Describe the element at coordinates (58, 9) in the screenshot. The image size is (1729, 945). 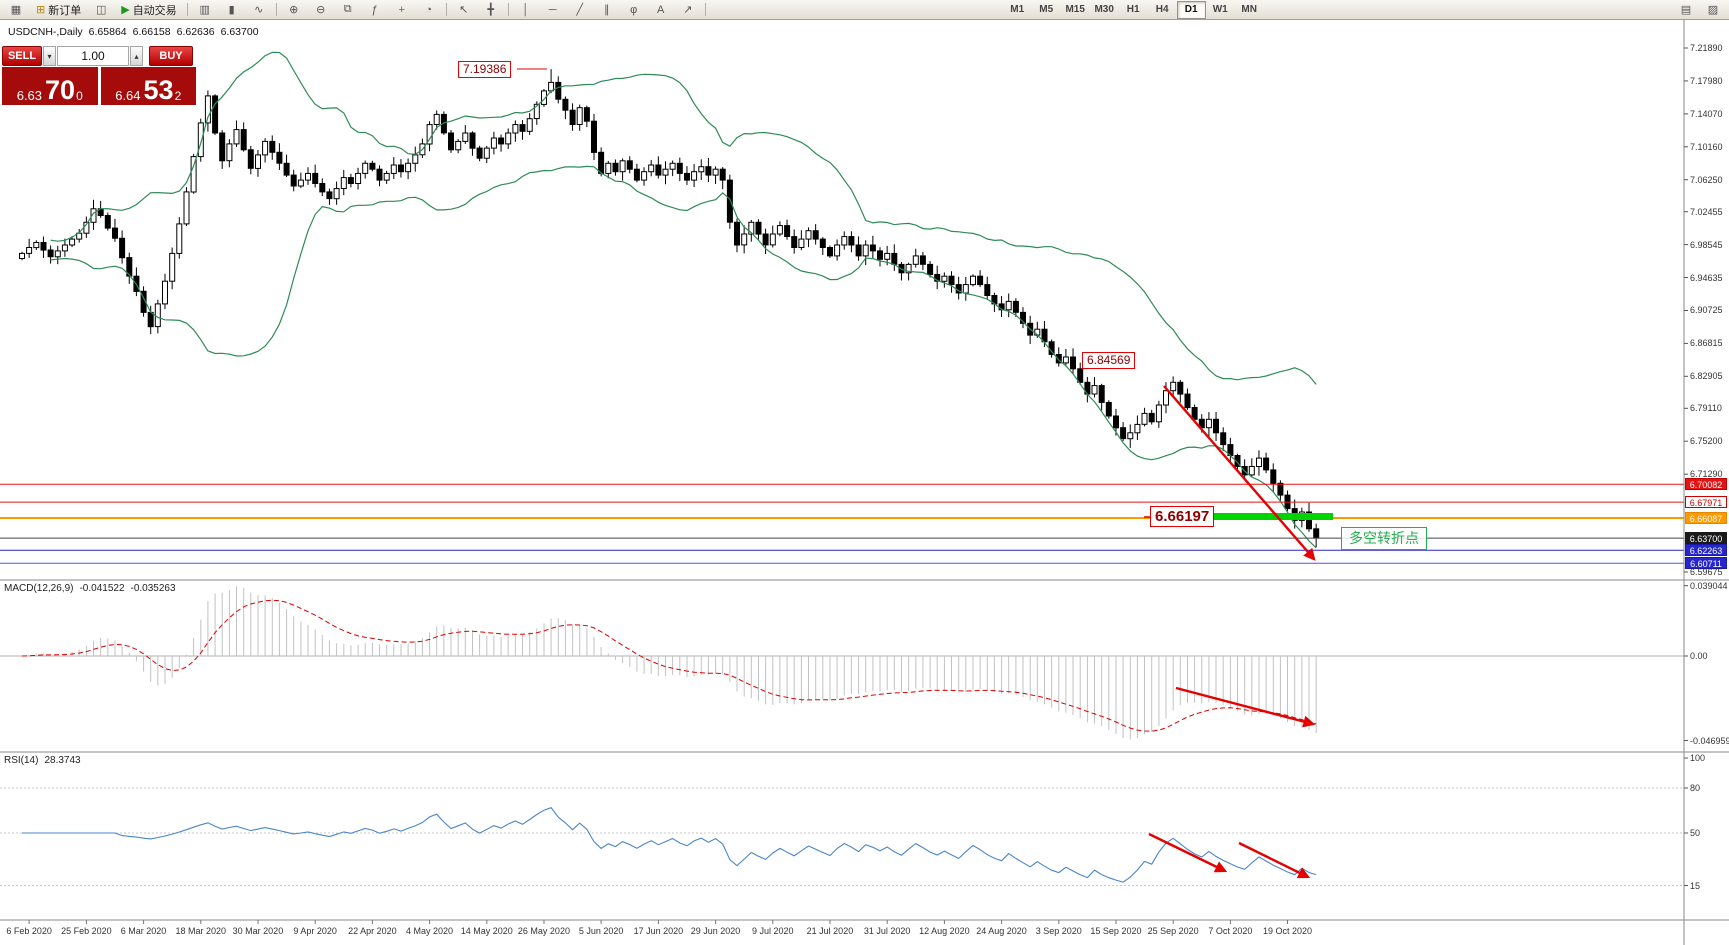
I see `new-order-button: ⊞ 新订单` at that location.